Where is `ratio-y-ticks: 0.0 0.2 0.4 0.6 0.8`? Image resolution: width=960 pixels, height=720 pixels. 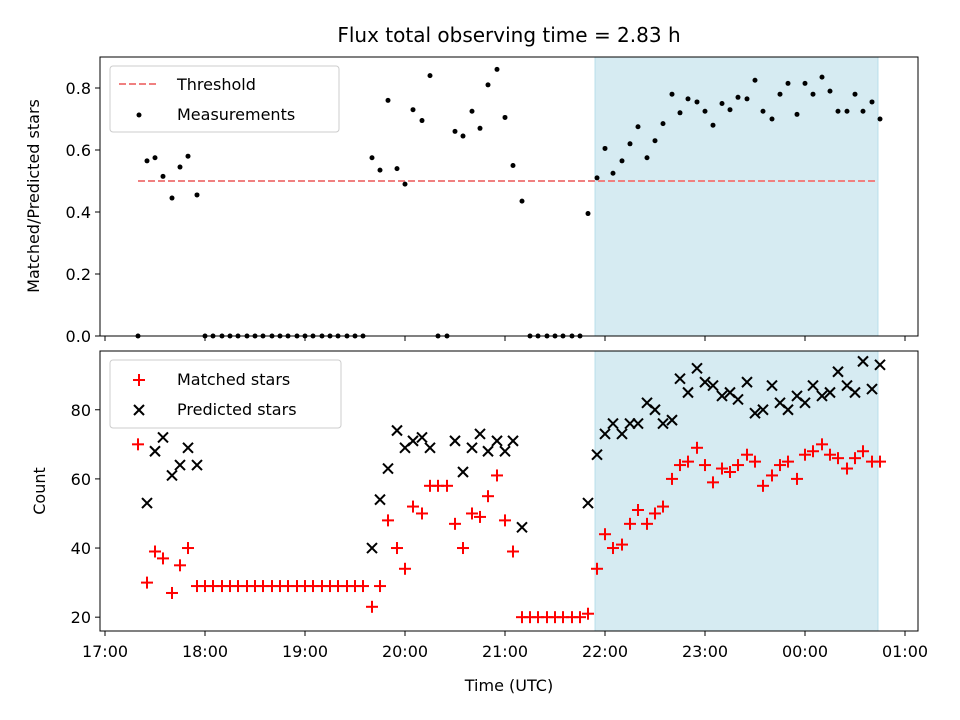 ratio-y-ticks: 0.0 0.2 0.4 0.6 0.8 is located at coordinates (83, 212).